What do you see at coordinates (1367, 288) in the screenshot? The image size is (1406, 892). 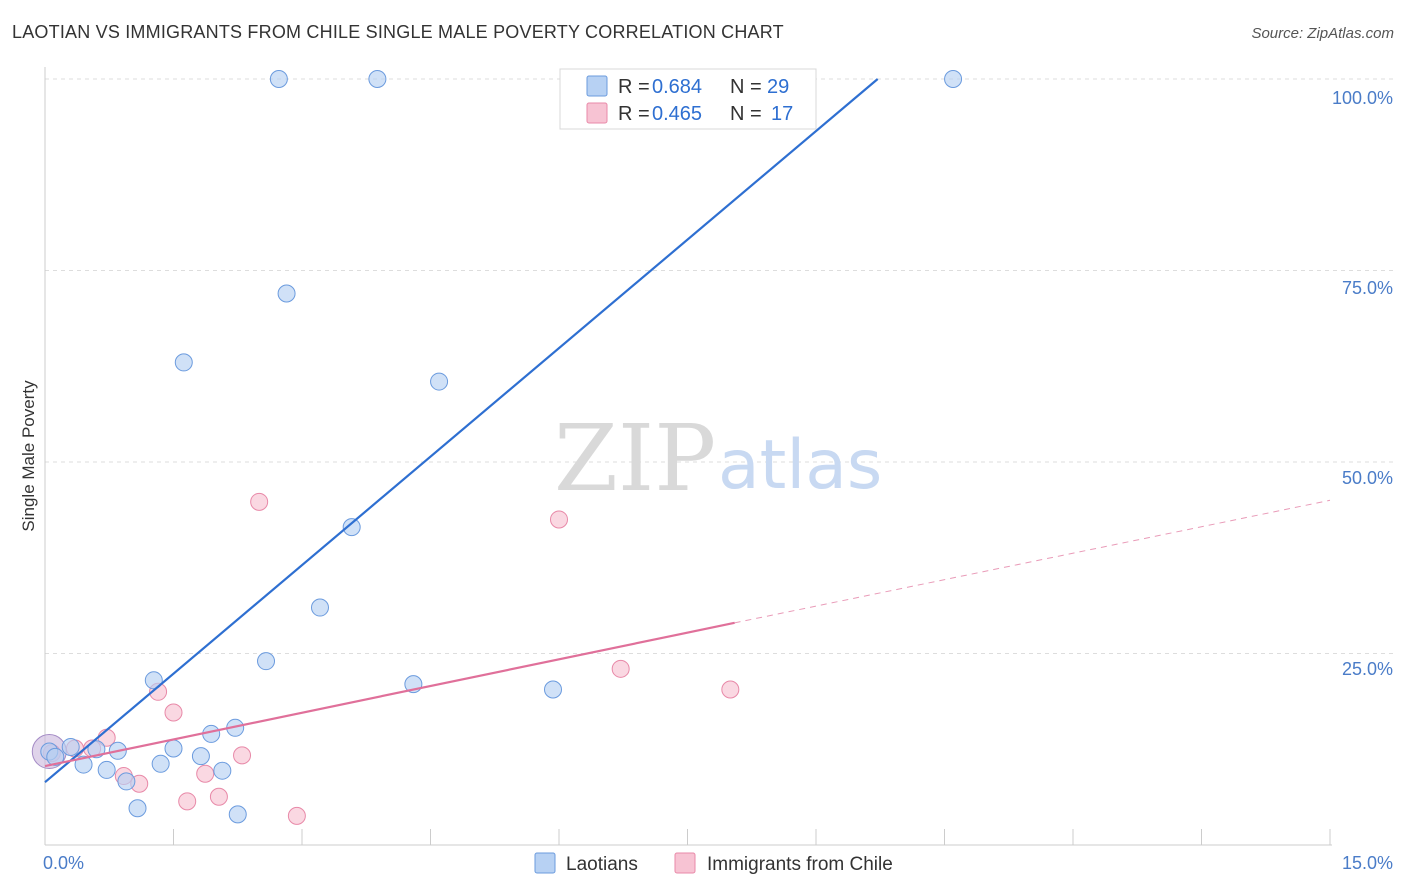 I see `y-tick-label-75: 75.0%` at bounding box center [1367, 288].